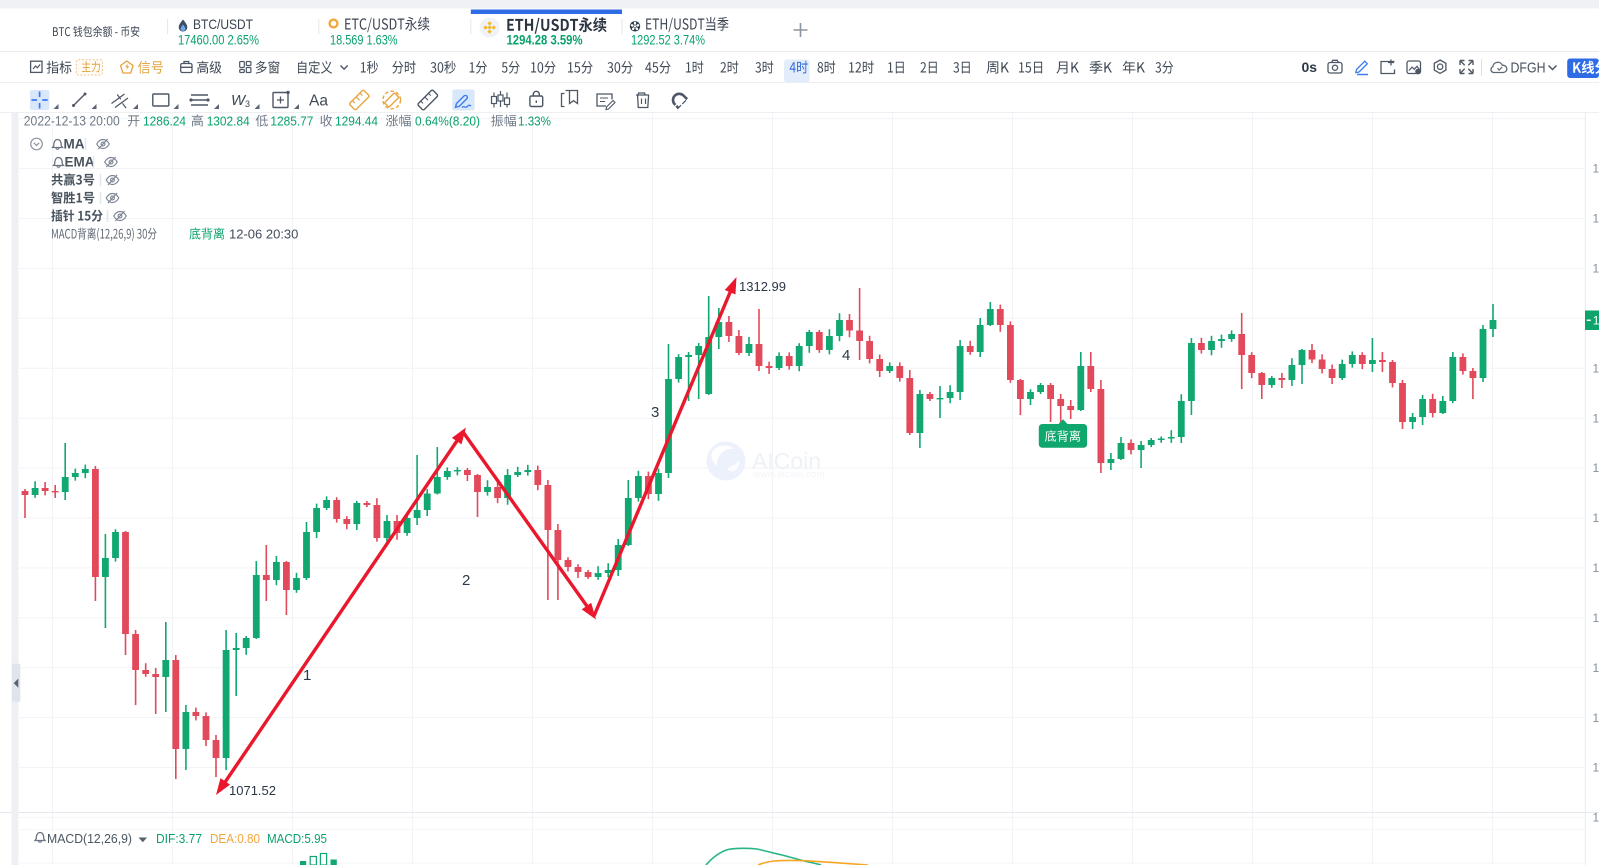 The width and height of the screenshot is (1599, 865). I want to click on svg-text: BTC/USDT, so click(223, 24).